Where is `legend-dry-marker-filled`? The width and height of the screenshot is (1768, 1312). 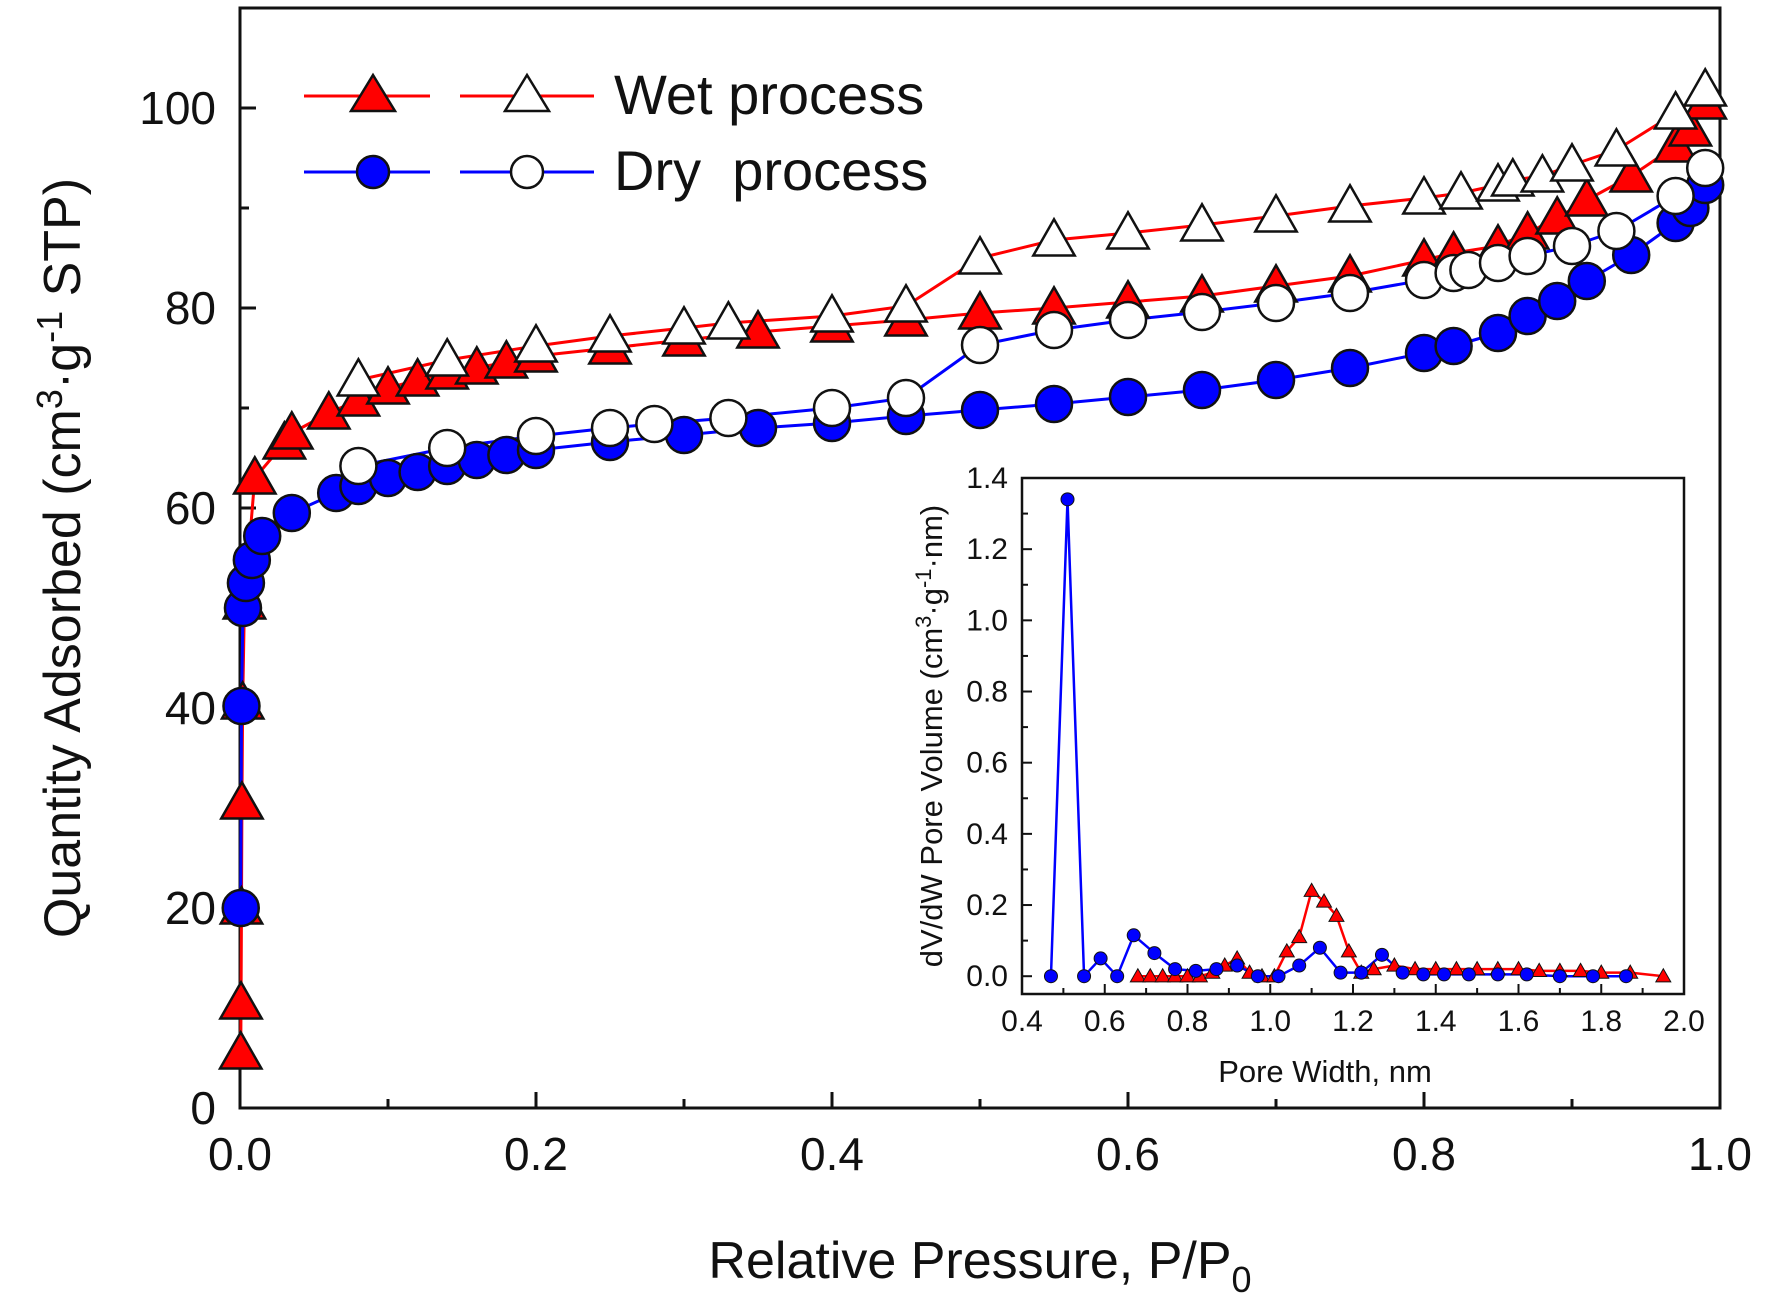
legend-dry-marker-filled is located at coordinates (373, 172).